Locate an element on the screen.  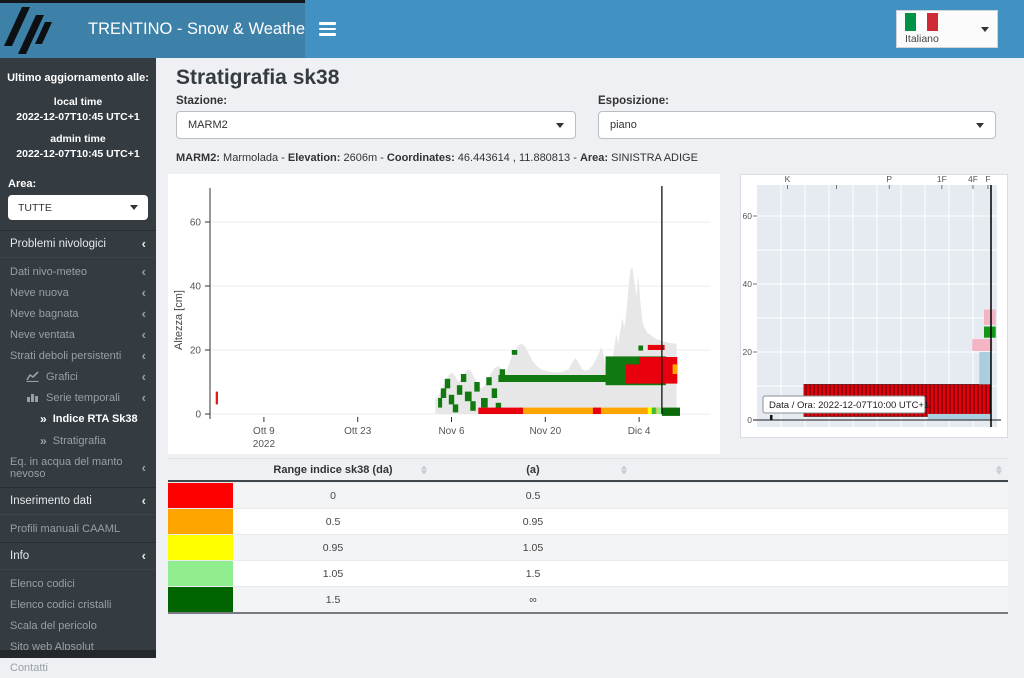
station-label: Stazione: is located at coordinates (202, 101).